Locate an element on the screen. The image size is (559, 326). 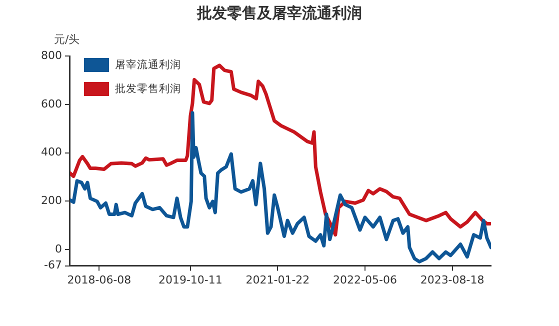
y-tick-label: 0 is located at coordinates (58, 249).